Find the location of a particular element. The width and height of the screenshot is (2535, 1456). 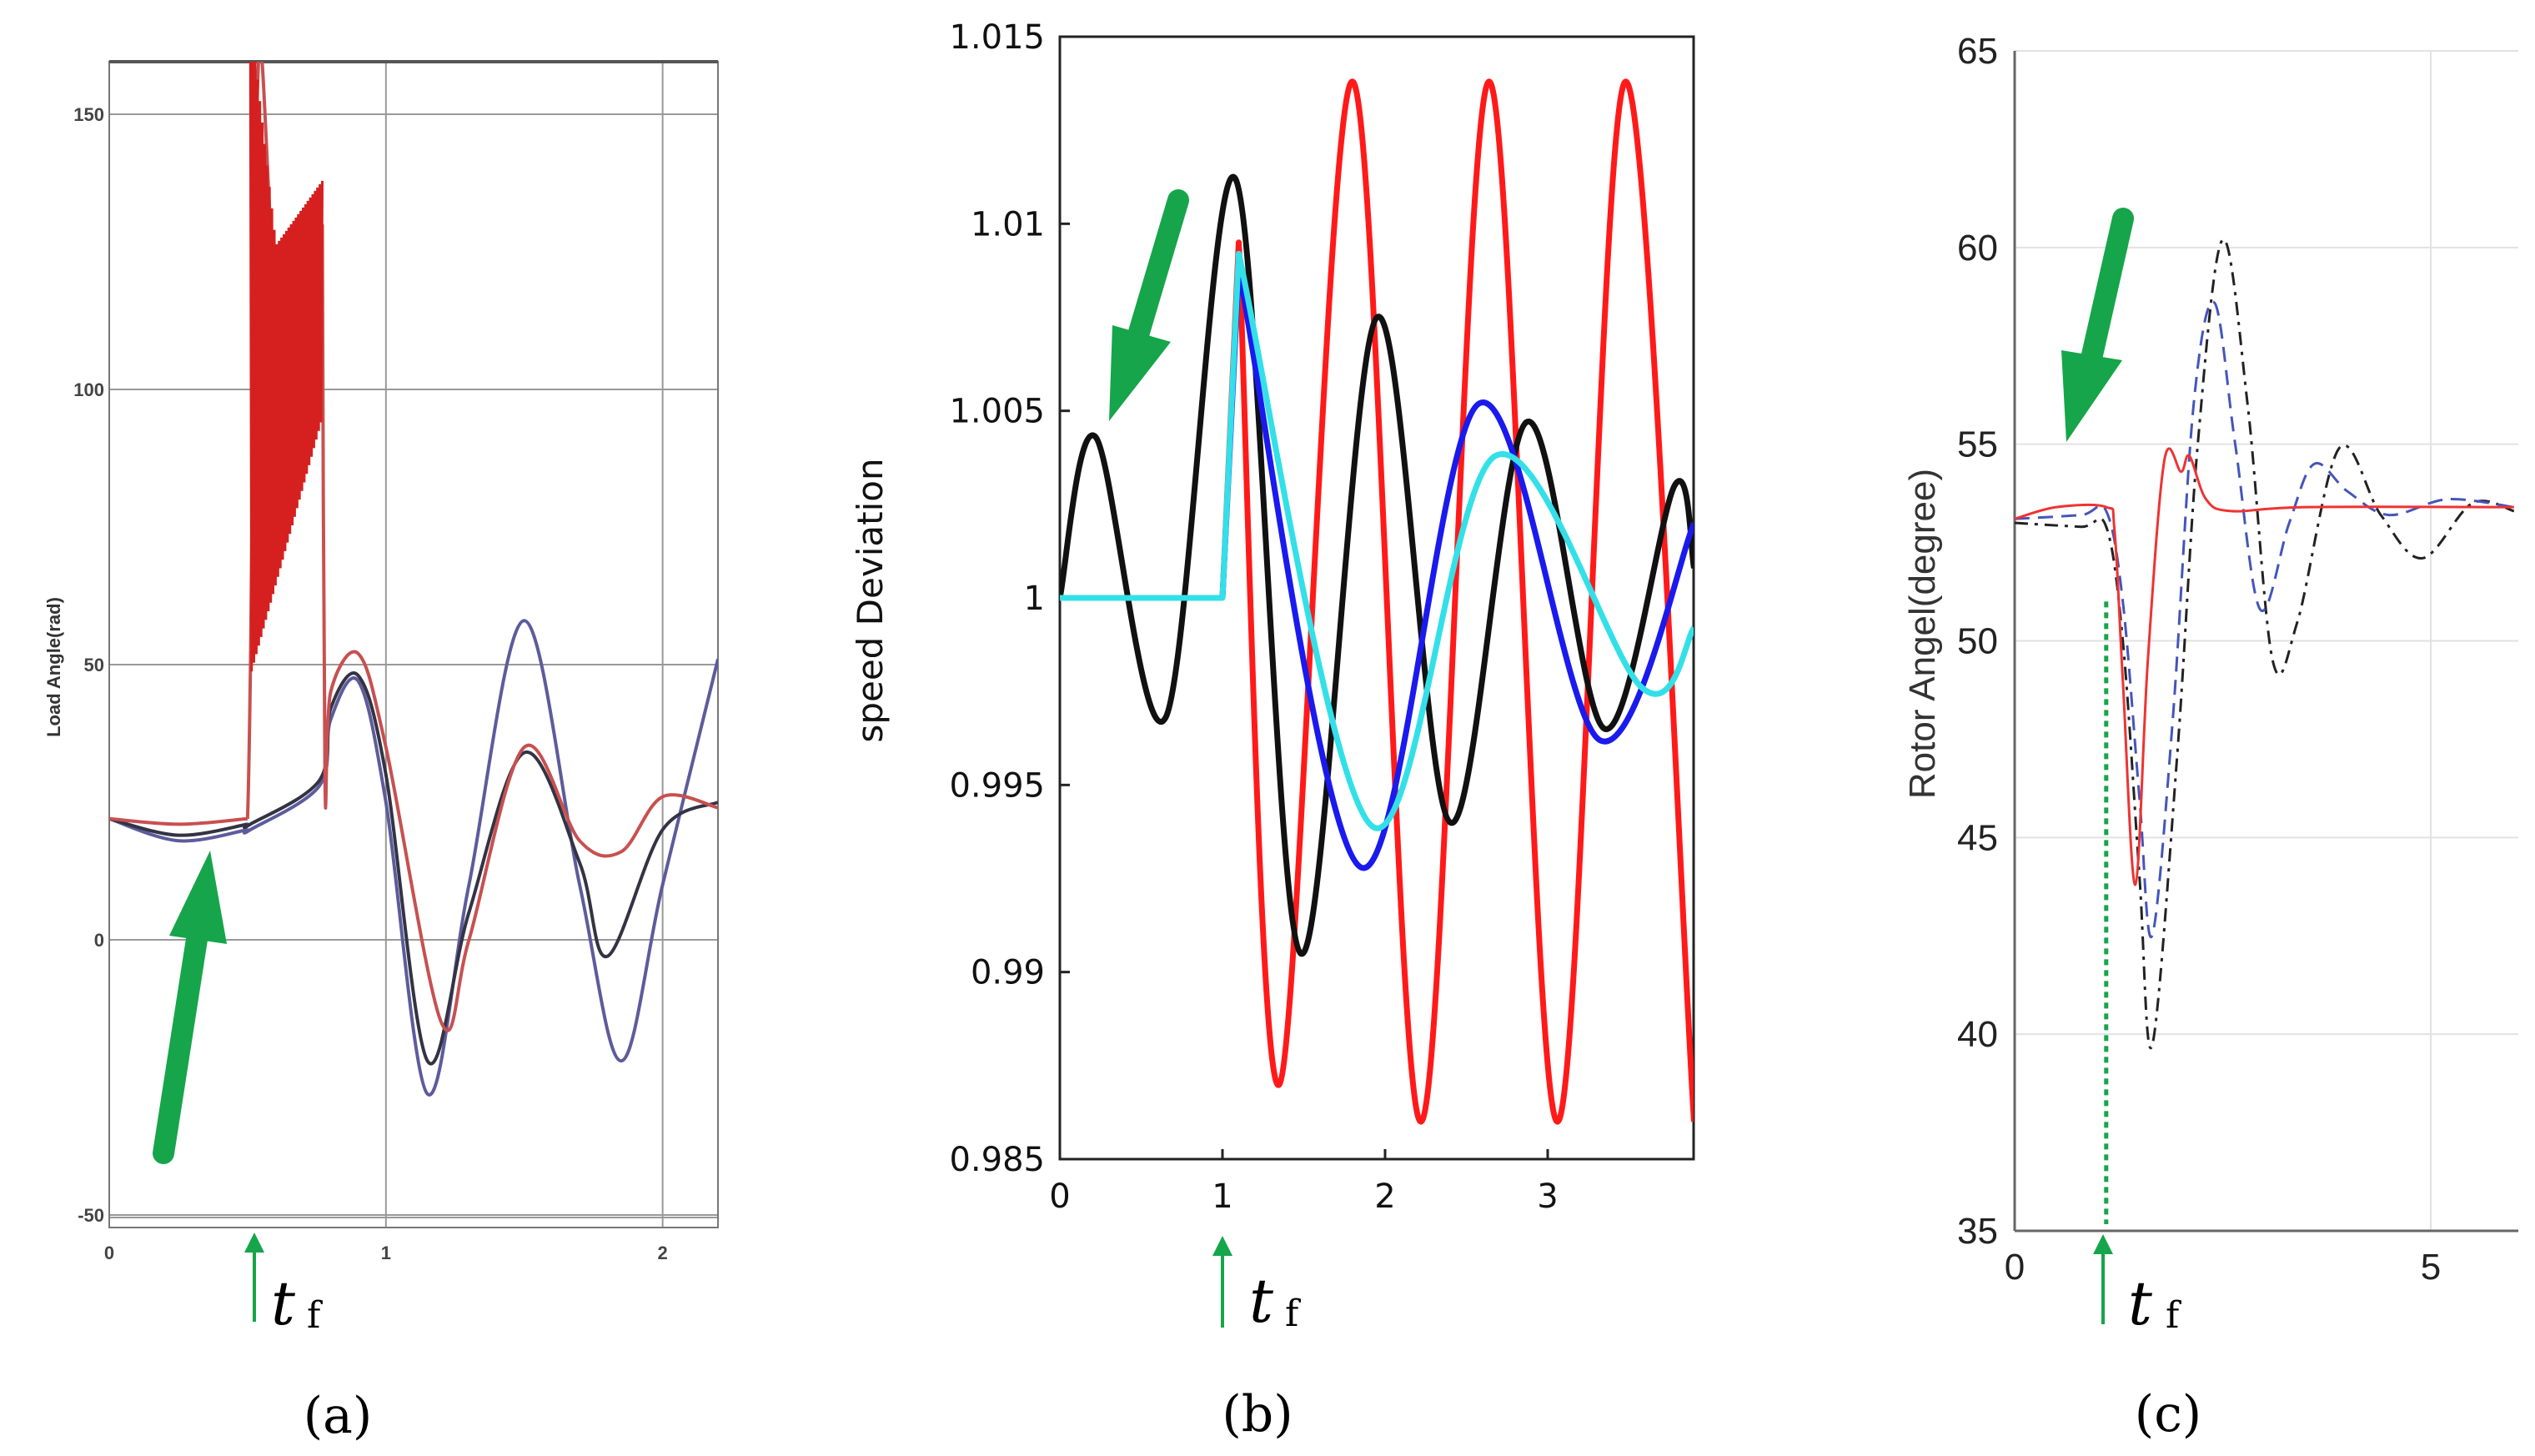

chart-c-tf-subscript: f is located at coordinates (2173, 1315).